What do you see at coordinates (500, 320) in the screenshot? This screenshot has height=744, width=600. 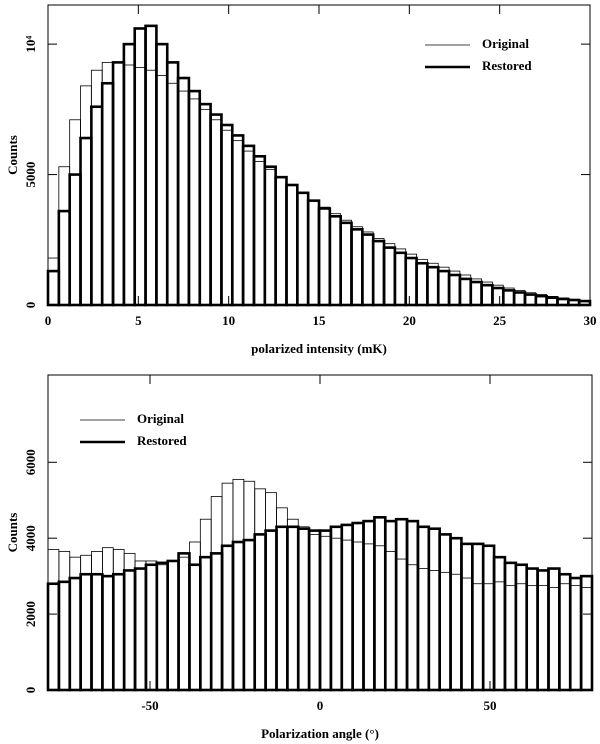 I see `x-tick-label: 25` at bounding box center [500, 320].